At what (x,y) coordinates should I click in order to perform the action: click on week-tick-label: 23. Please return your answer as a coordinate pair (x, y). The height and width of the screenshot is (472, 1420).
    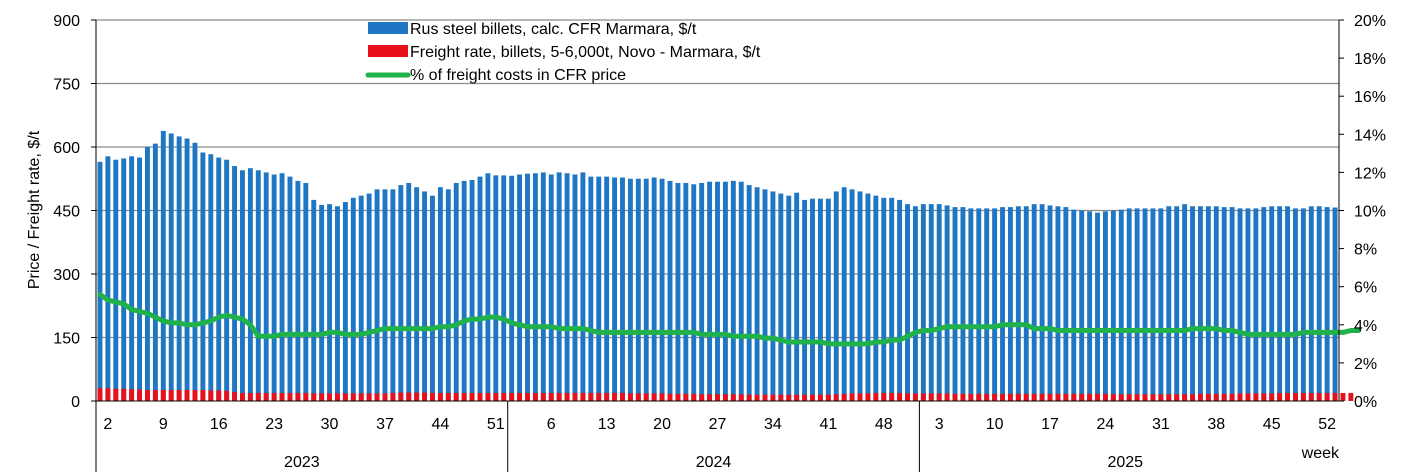
    Looking at the image, I should click on (274, 424).